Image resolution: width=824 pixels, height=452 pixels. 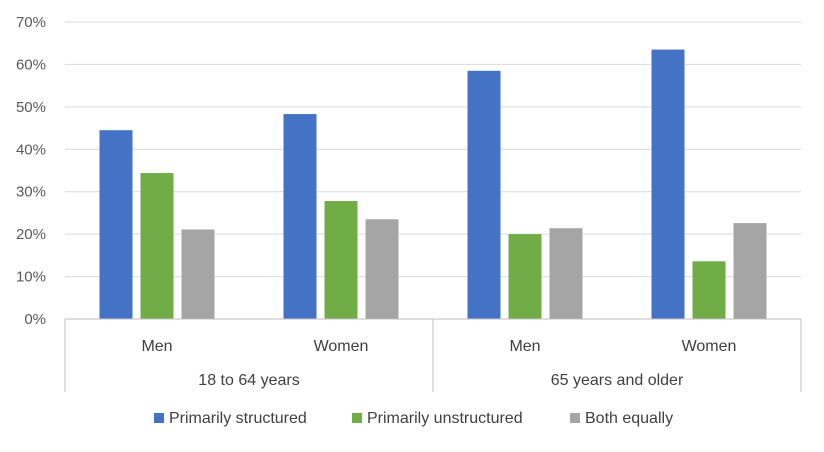 What do you see at coordinates (31, 64) in the screenshot?
I see `y-tick-label: 60%` at bounding box center [31, 64].